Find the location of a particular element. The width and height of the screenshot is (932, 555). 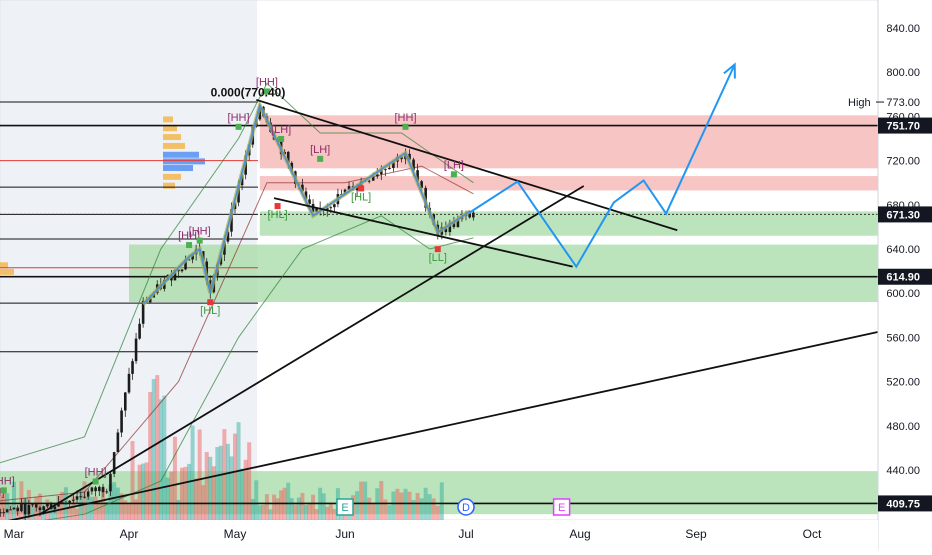

structure-path is located at coordinates (306, 203).